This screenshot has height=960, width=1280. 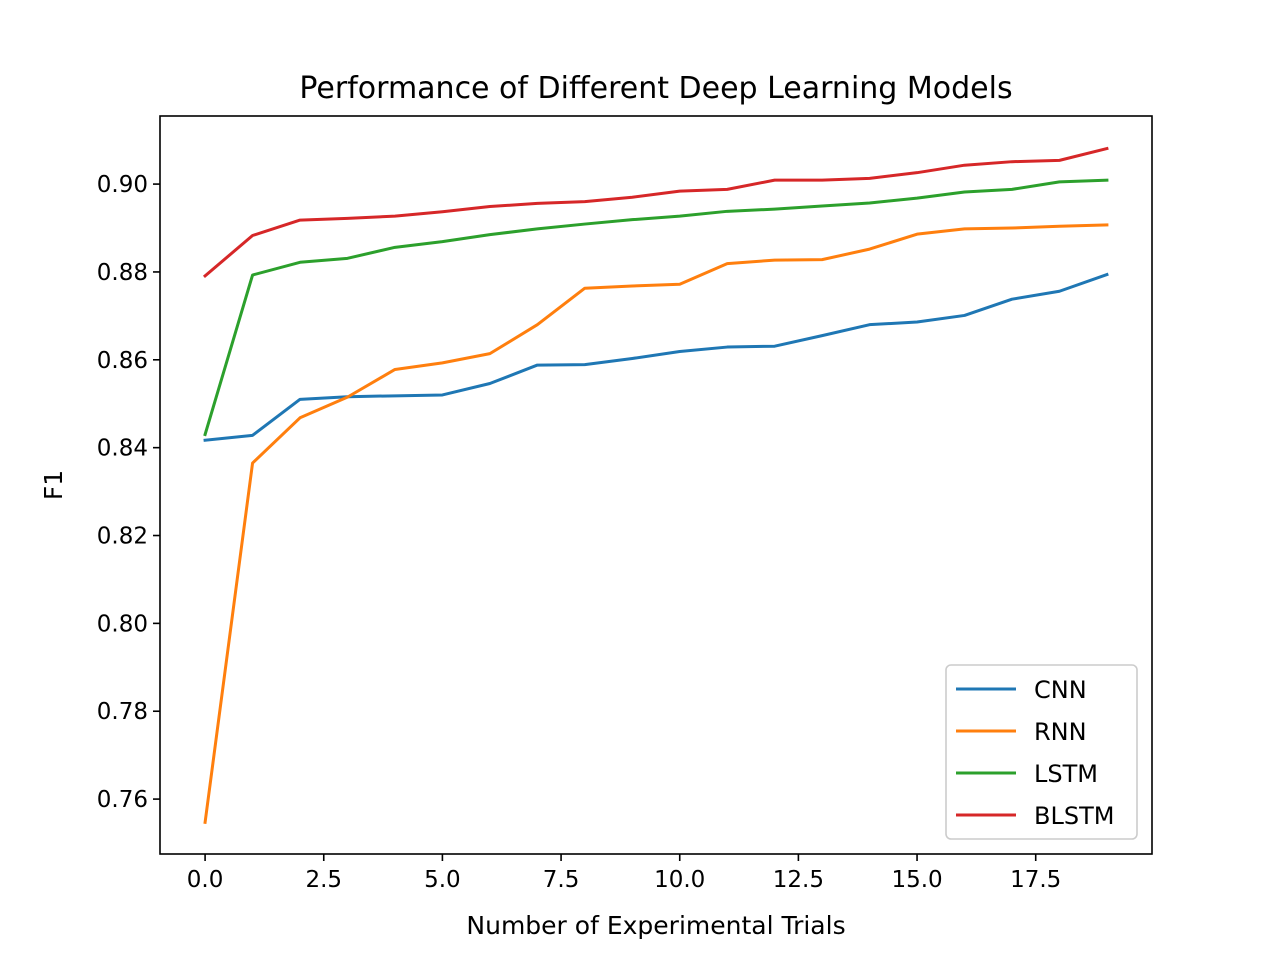 I want to click on series-line-blstm, so click(x=655, y=212).